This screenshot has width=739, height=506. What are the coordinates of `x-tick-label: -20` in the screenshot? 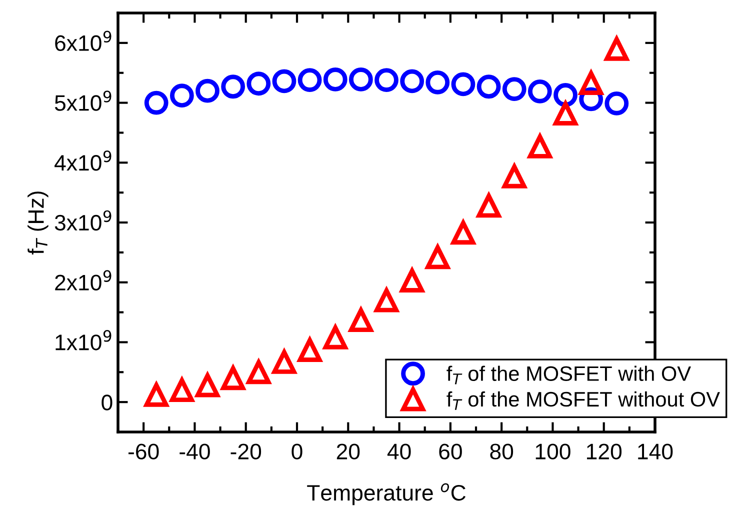 It's located at (246, 452).